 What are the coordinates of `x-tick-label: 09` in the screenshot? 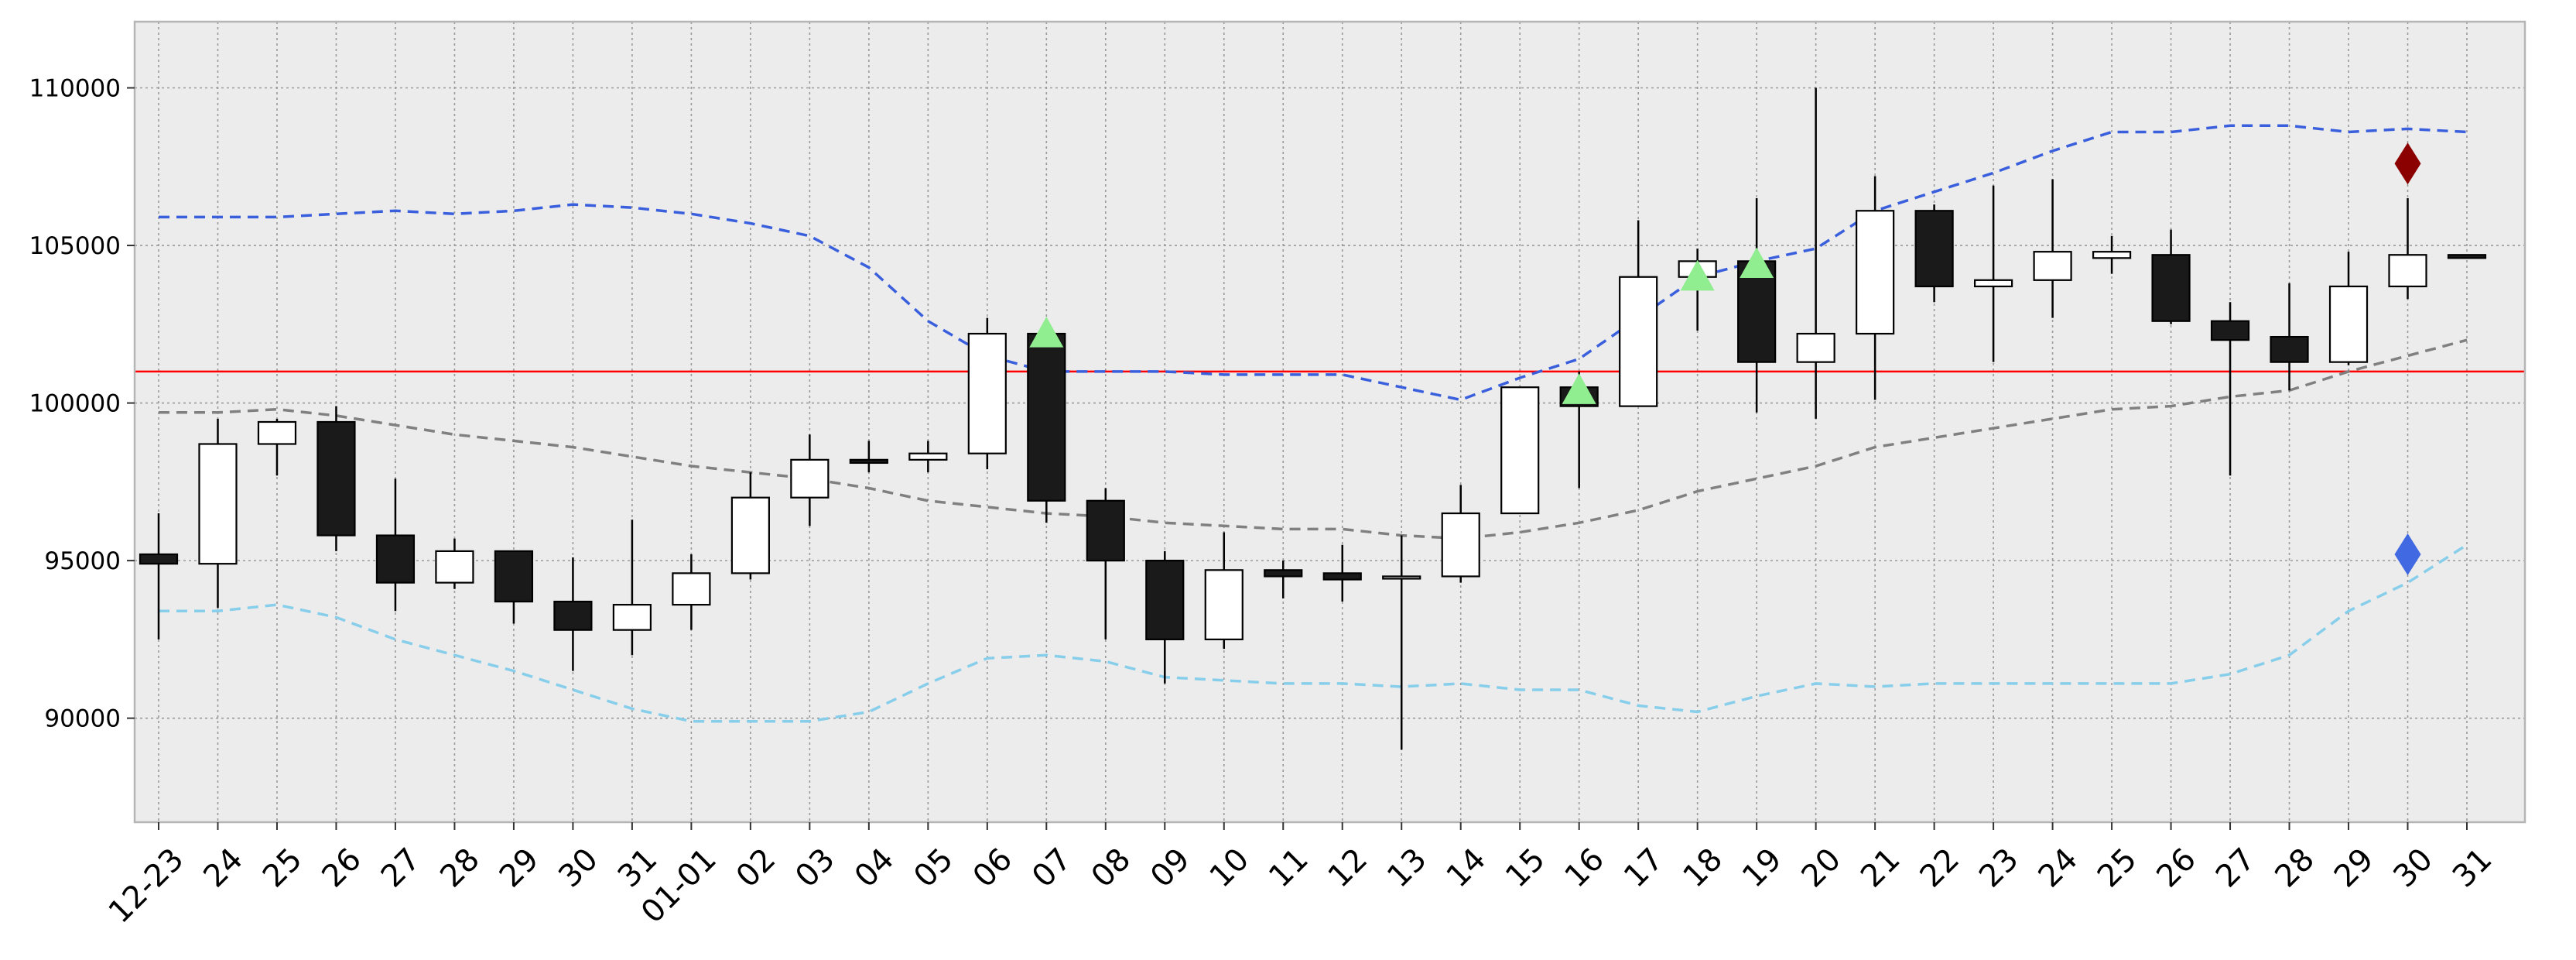 It's located at (1171, 868).